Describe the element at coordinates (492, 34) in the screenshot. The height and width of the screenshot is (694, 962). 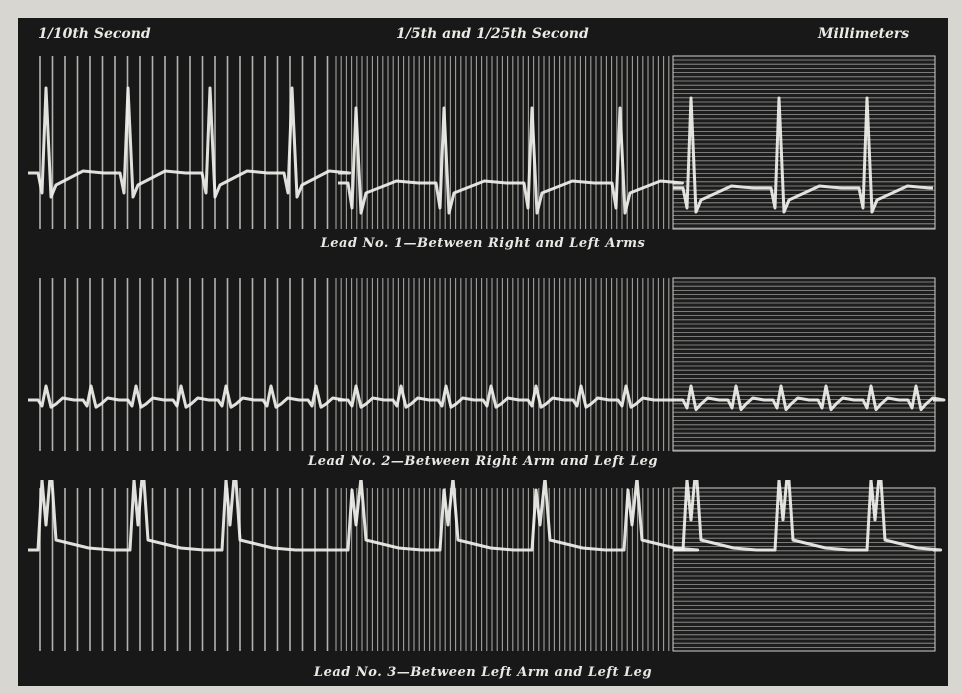
I see `timing-label-middle: 1/5th and 1/25th Second` at that location.